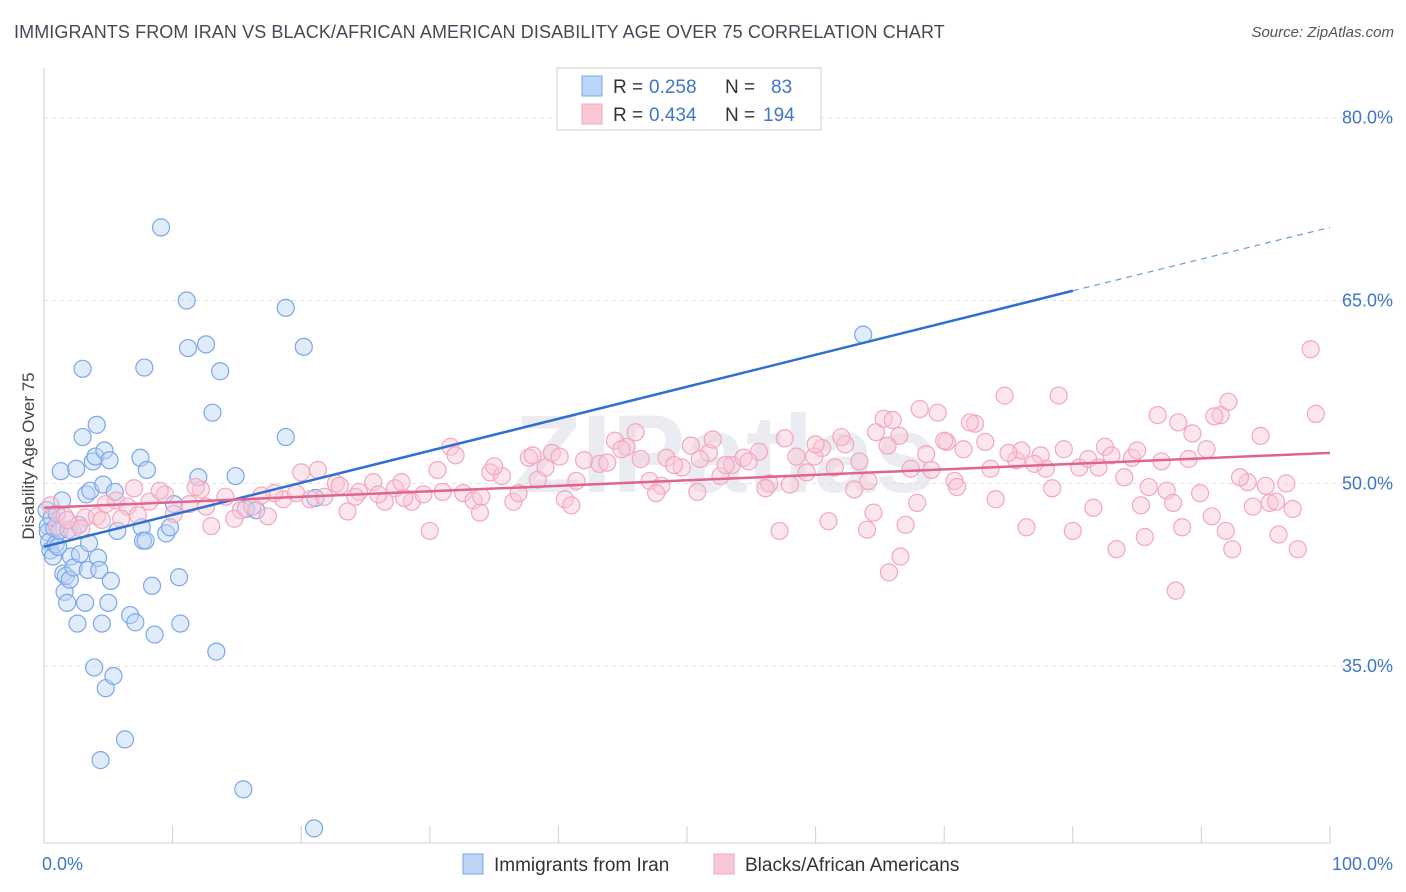  Describe the element at coordinates (473, 864) in the screenshot. I see `bottom-legend-swatch-iran` at that location.